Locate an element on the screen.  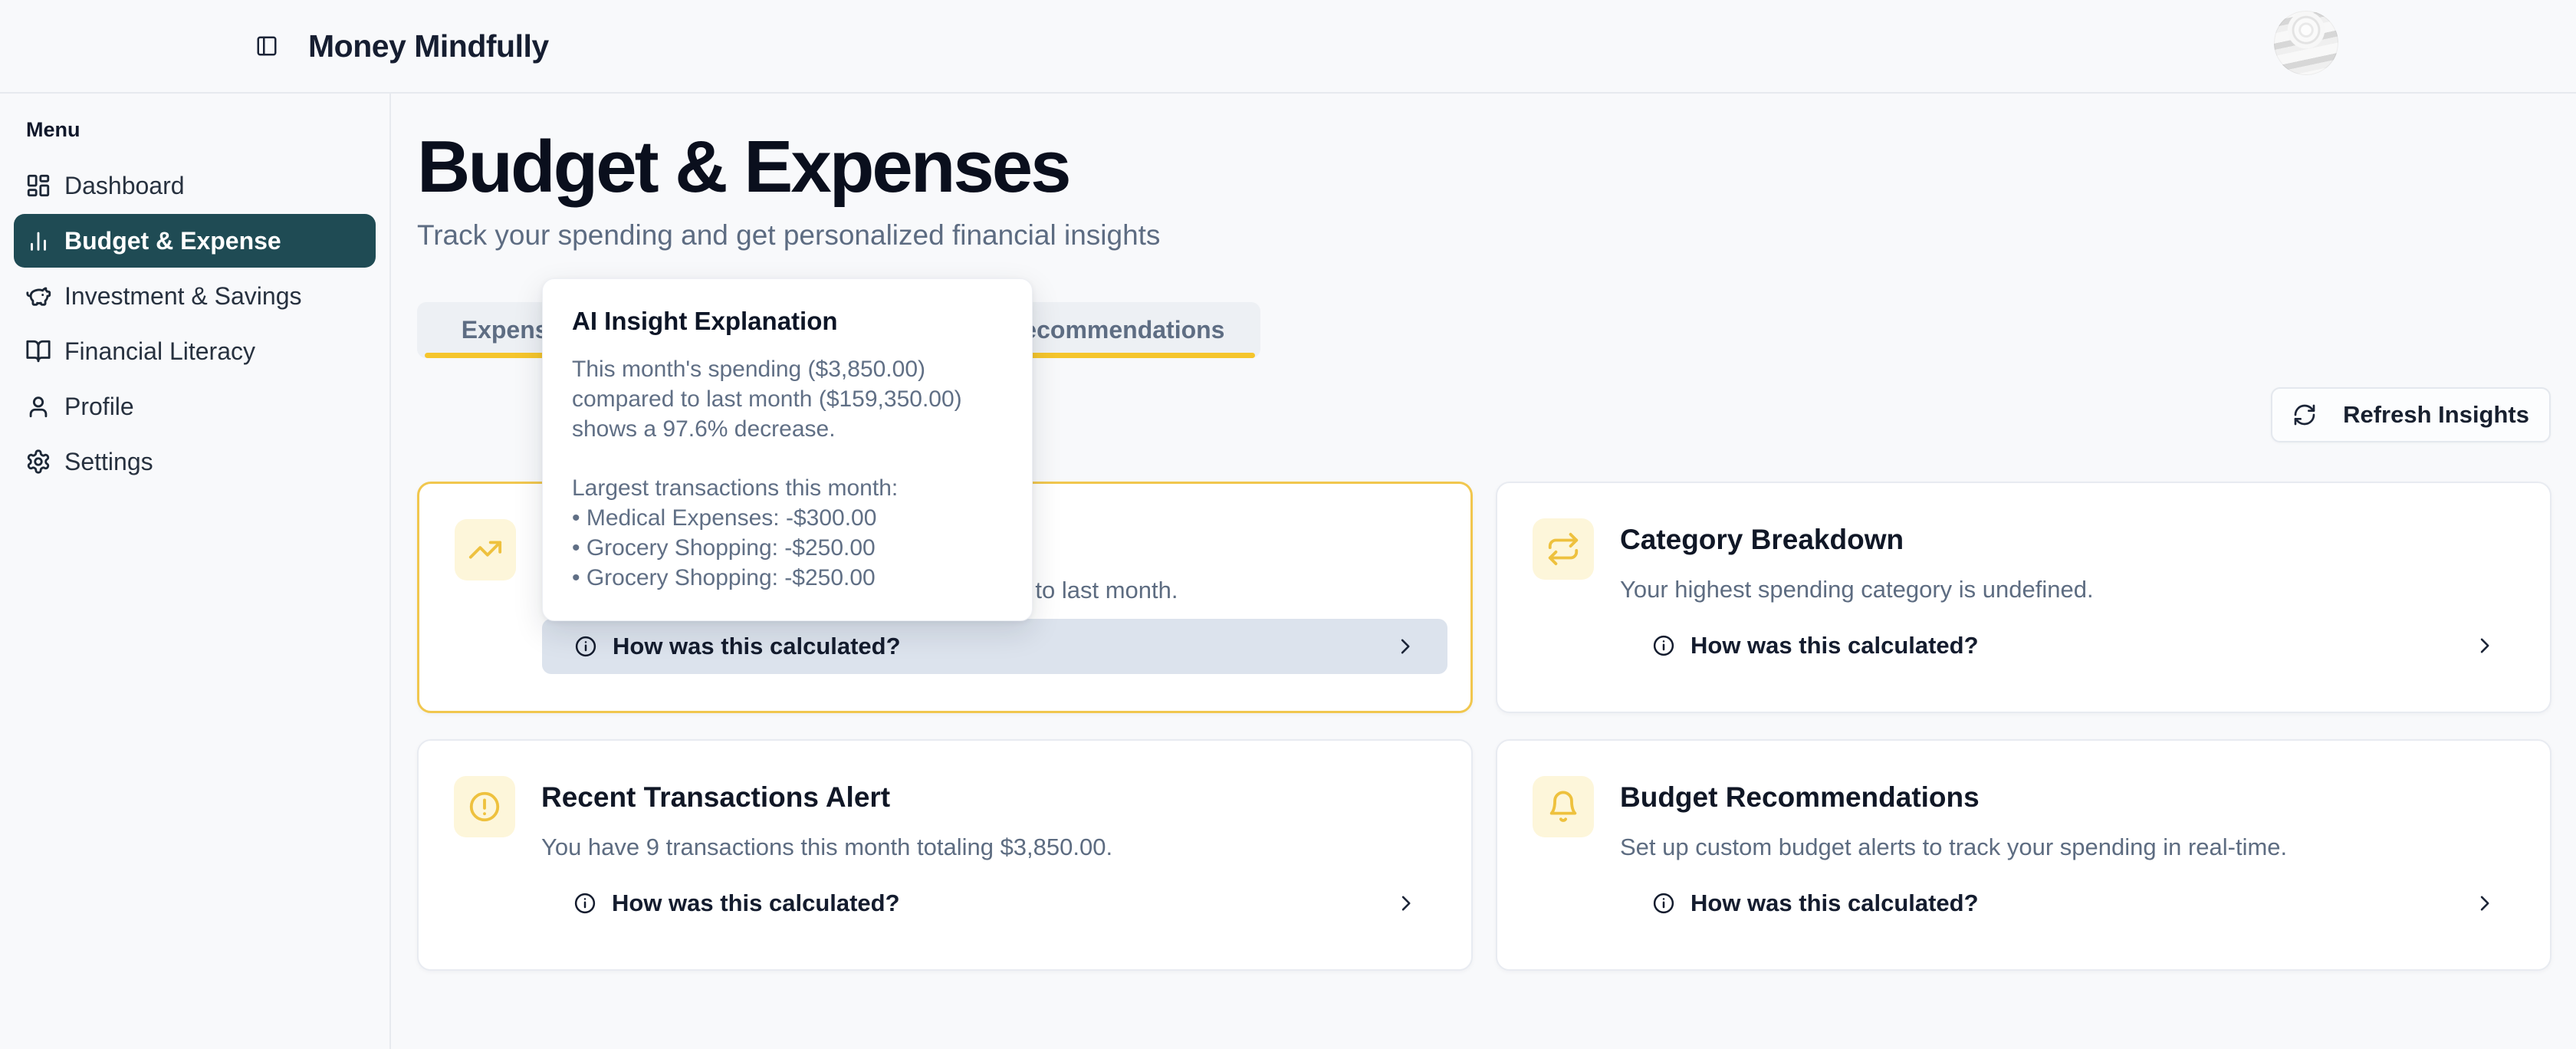
user-avatar is located at coordinates (2306, 43).